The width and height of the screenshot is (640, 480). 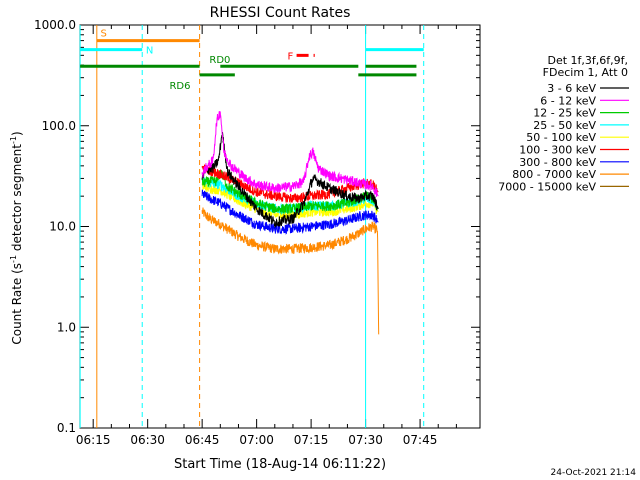 What do you see at coordinates (256, 440) in the screenshot?
I see `x-tick-label: 07:00` at bounding box center [256, 440].